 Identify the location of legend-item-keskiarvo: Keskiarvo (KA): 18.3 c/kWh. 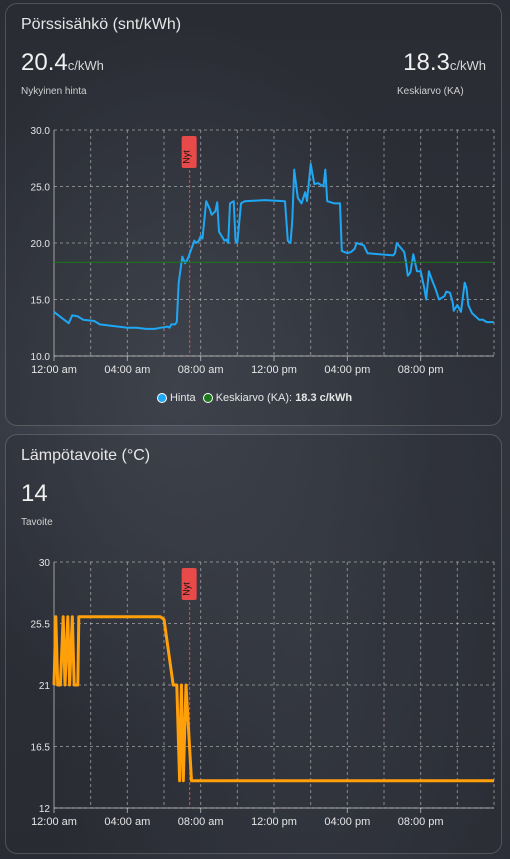
(277, 398).